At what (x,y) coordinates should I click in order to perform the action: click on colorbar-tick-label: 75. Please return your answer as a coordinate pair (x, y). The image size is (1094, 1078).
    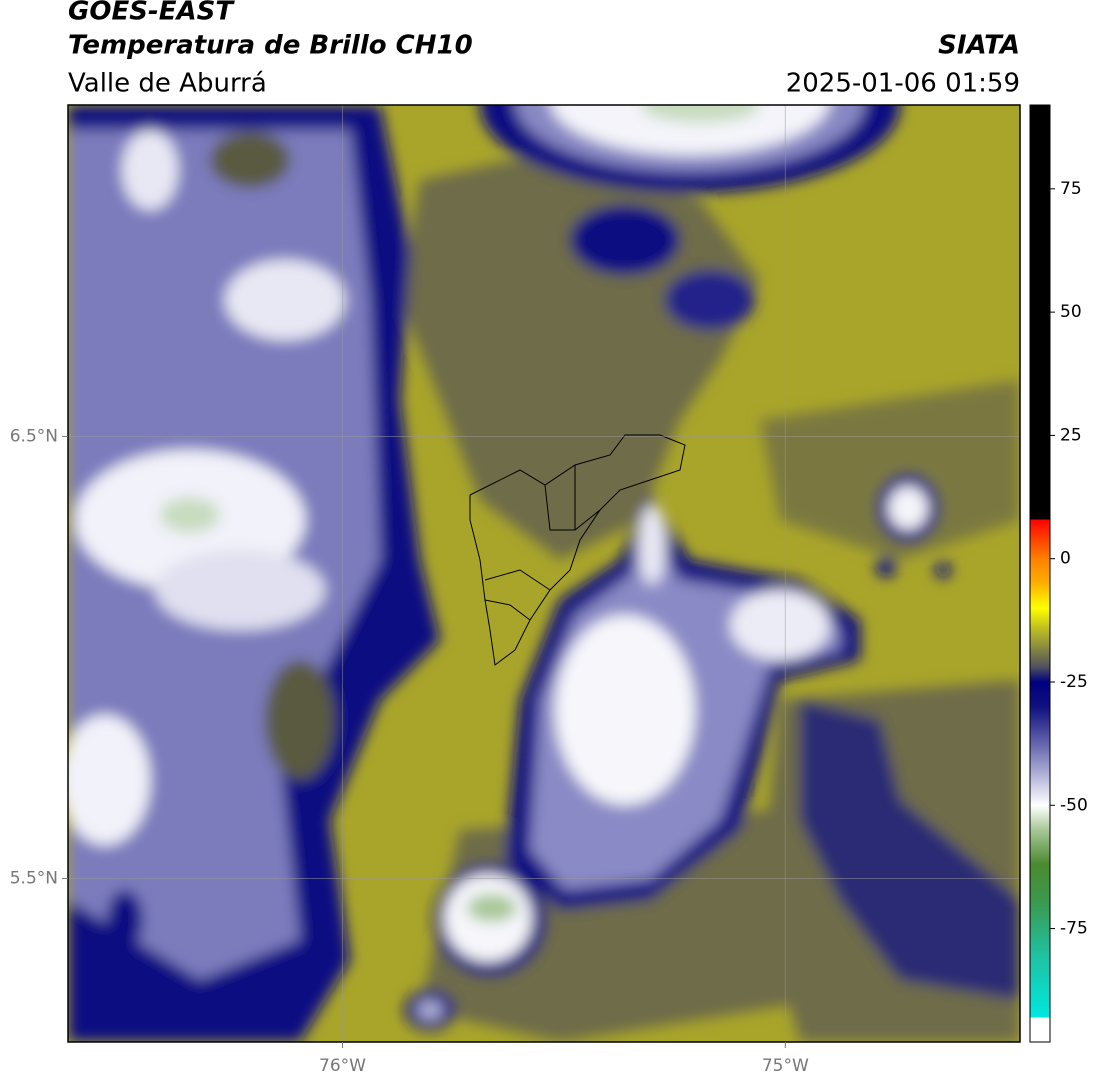
    Looking at the image, I should click on (1071, 189).